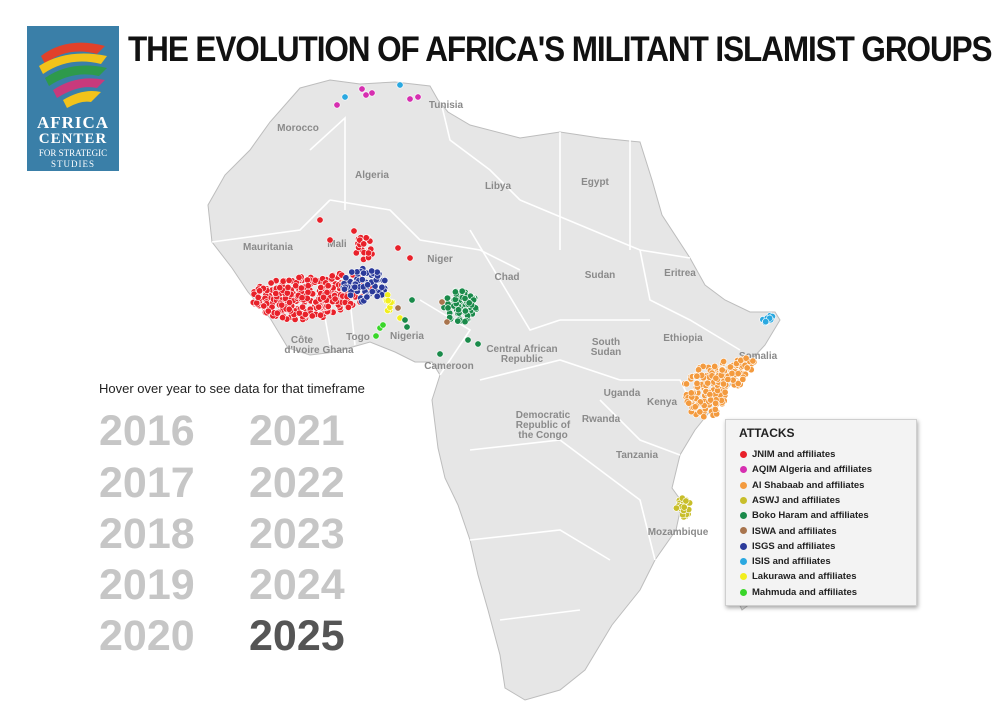  Describe the element at coordinates (790, 500) in the screenshot. I see `legend-item: ASWJ and affiliates` at that location.